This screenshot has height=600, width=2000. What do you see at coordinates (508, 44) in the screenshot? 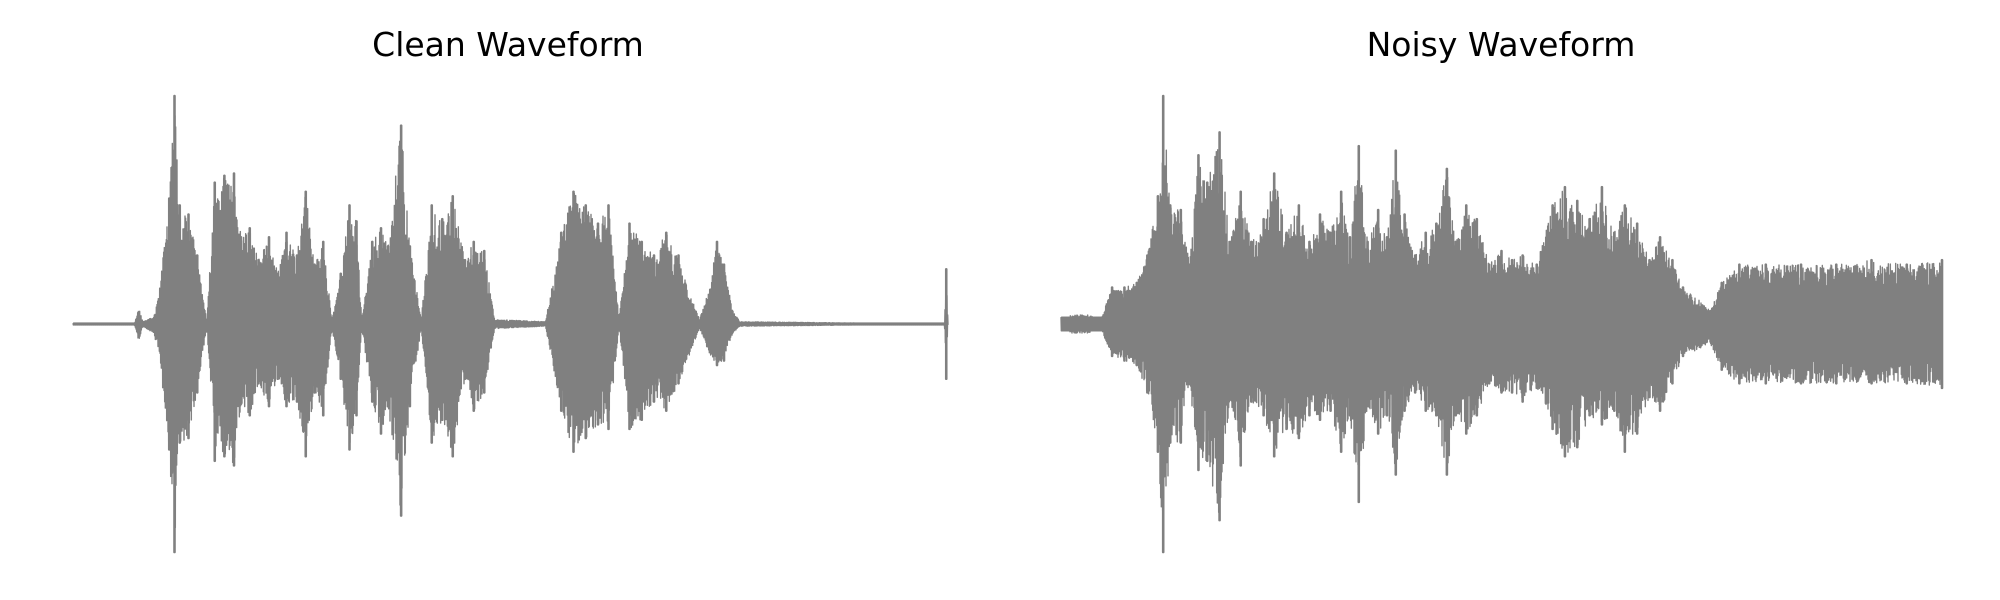
I see `clean-waveform-title: Clean Waveform` at bounding box center [508, 44].